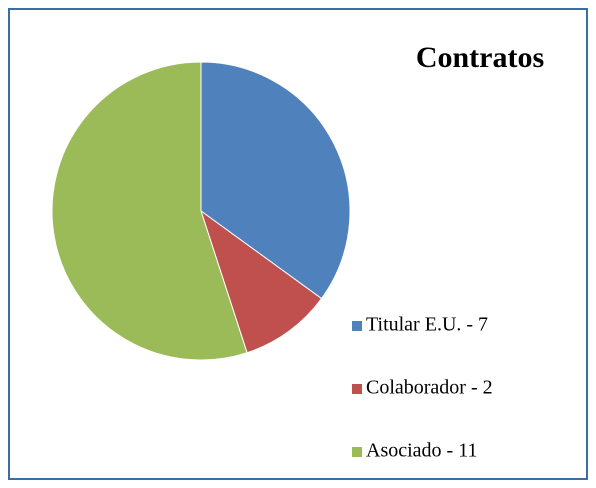 This screenshot has height=488, width=596. Describe the element at coordinates (421, 451) in the screenshot. I see `legend-label: Asociado - 11` at that location.